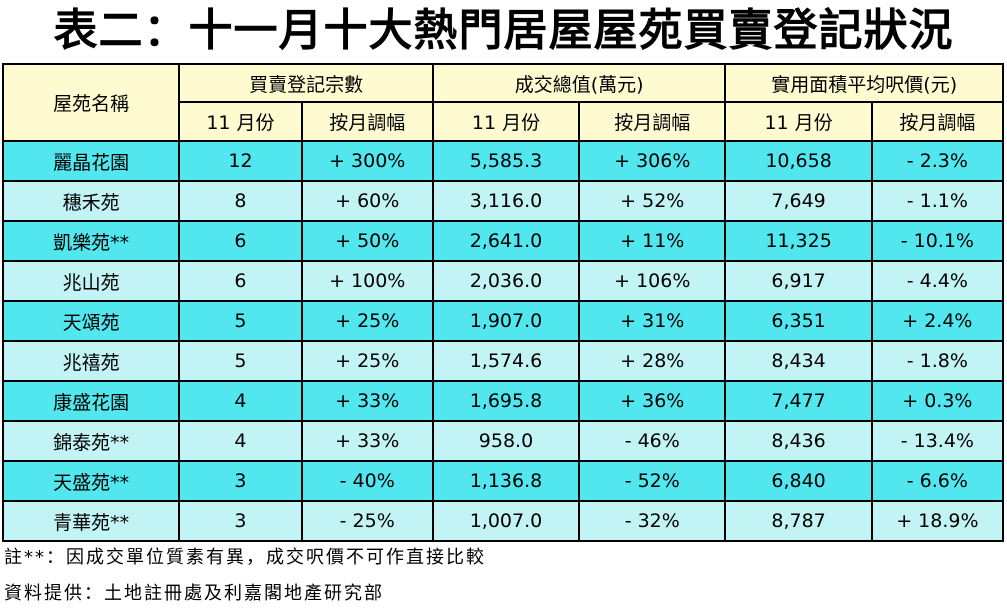 This screenshot has width=1007, height=613. What do you see at coordinates (937, 241) in the screenshot?
I see `avg-price-change-cell: - 10.1%` at bounding box center [937, 241].